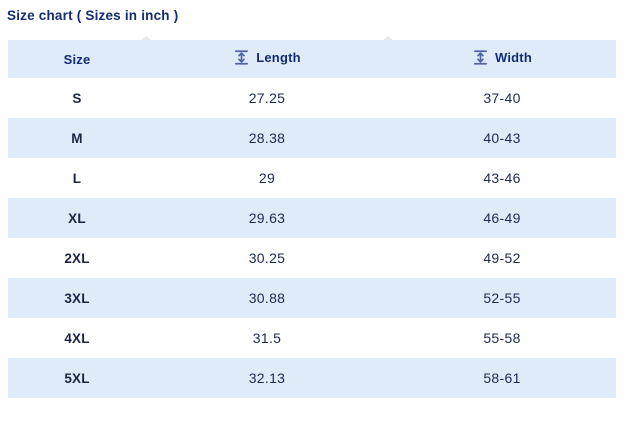 The width and height of the screenshot is (631, 431). What do you see at coordinates (267, 218) in the screenshot?
I see `cell-length: 29.63` at bounding box center [267, 218].